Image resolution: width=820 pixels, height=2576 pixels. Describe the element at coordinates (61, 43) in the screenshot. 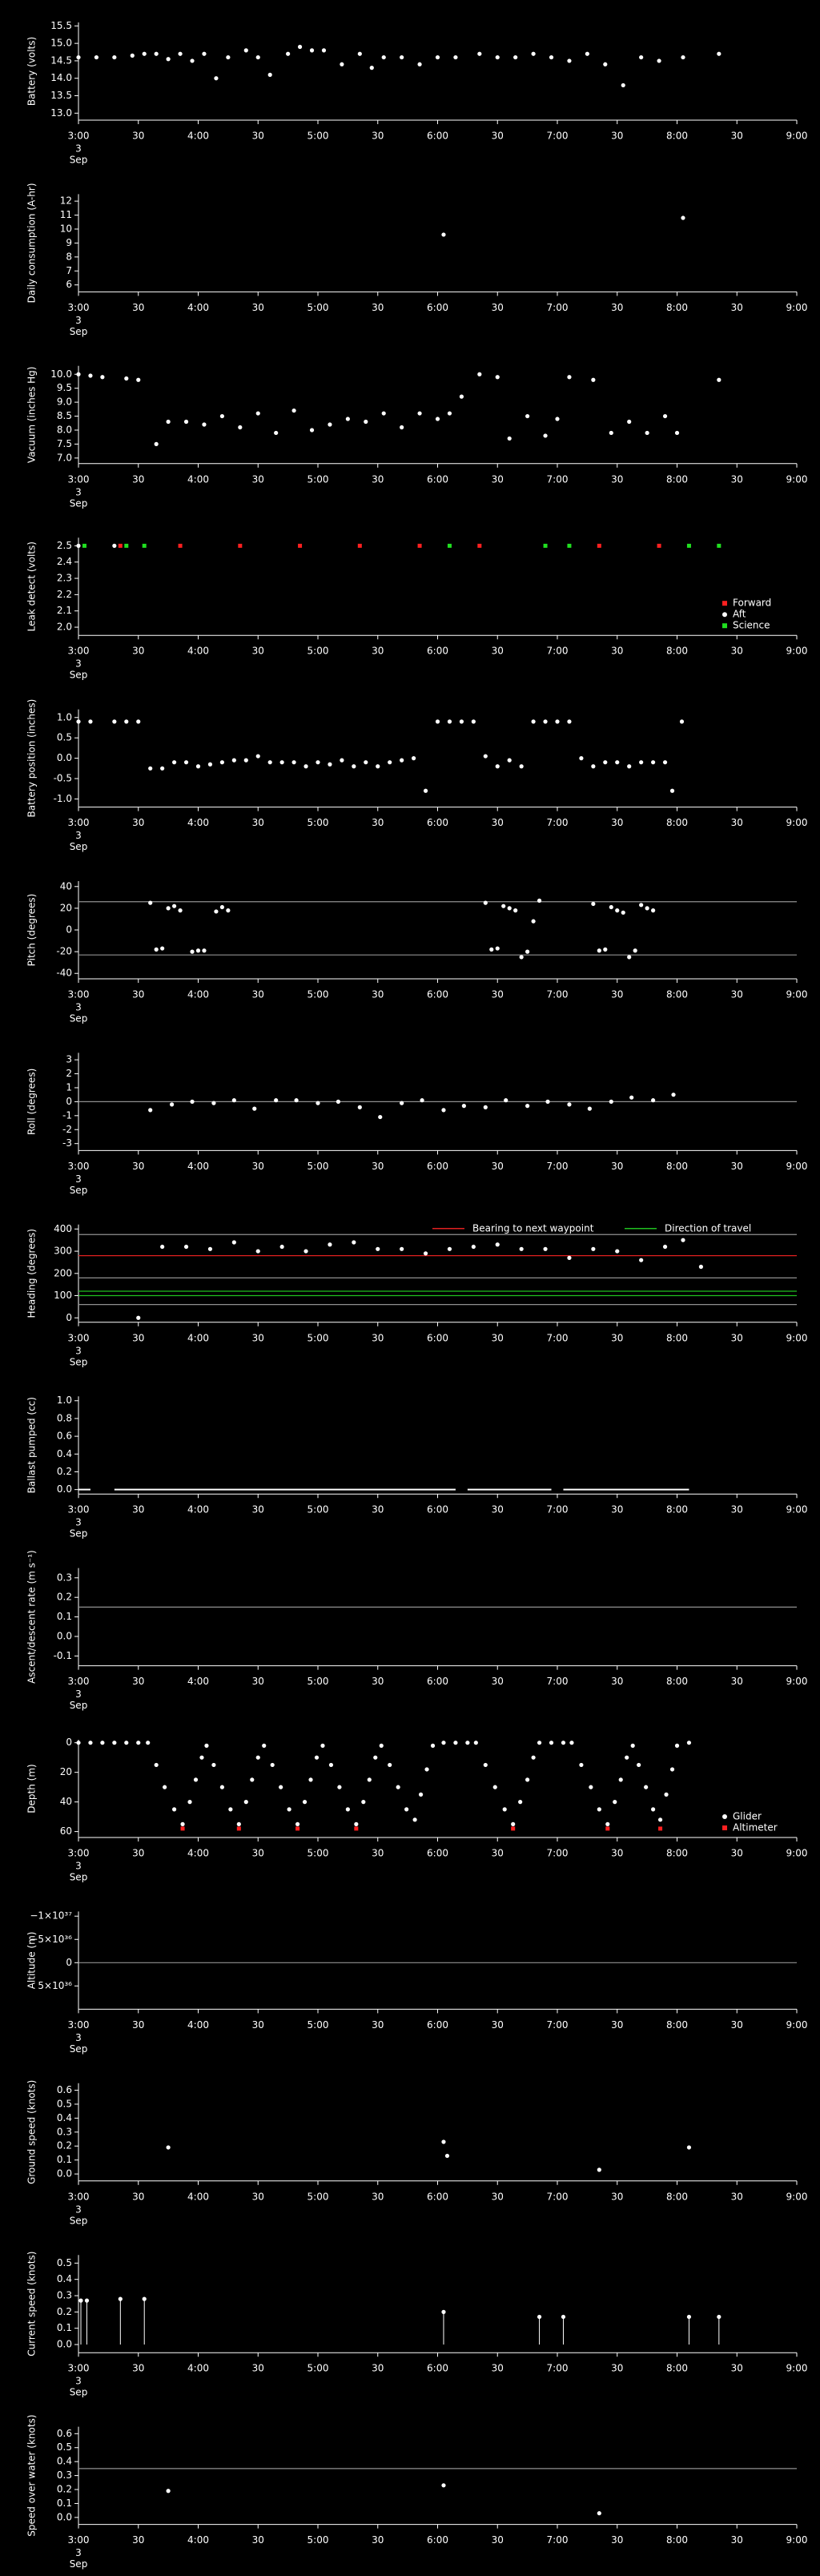

I see `y-tick-label: 15.0` at that location.